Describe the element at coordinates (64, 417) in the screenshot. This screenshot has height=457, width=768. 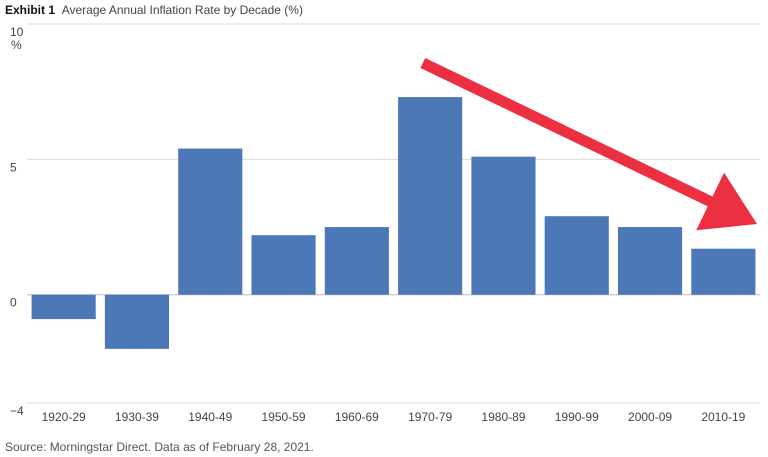
I see `x-tick-label: 1920-29` at that location.